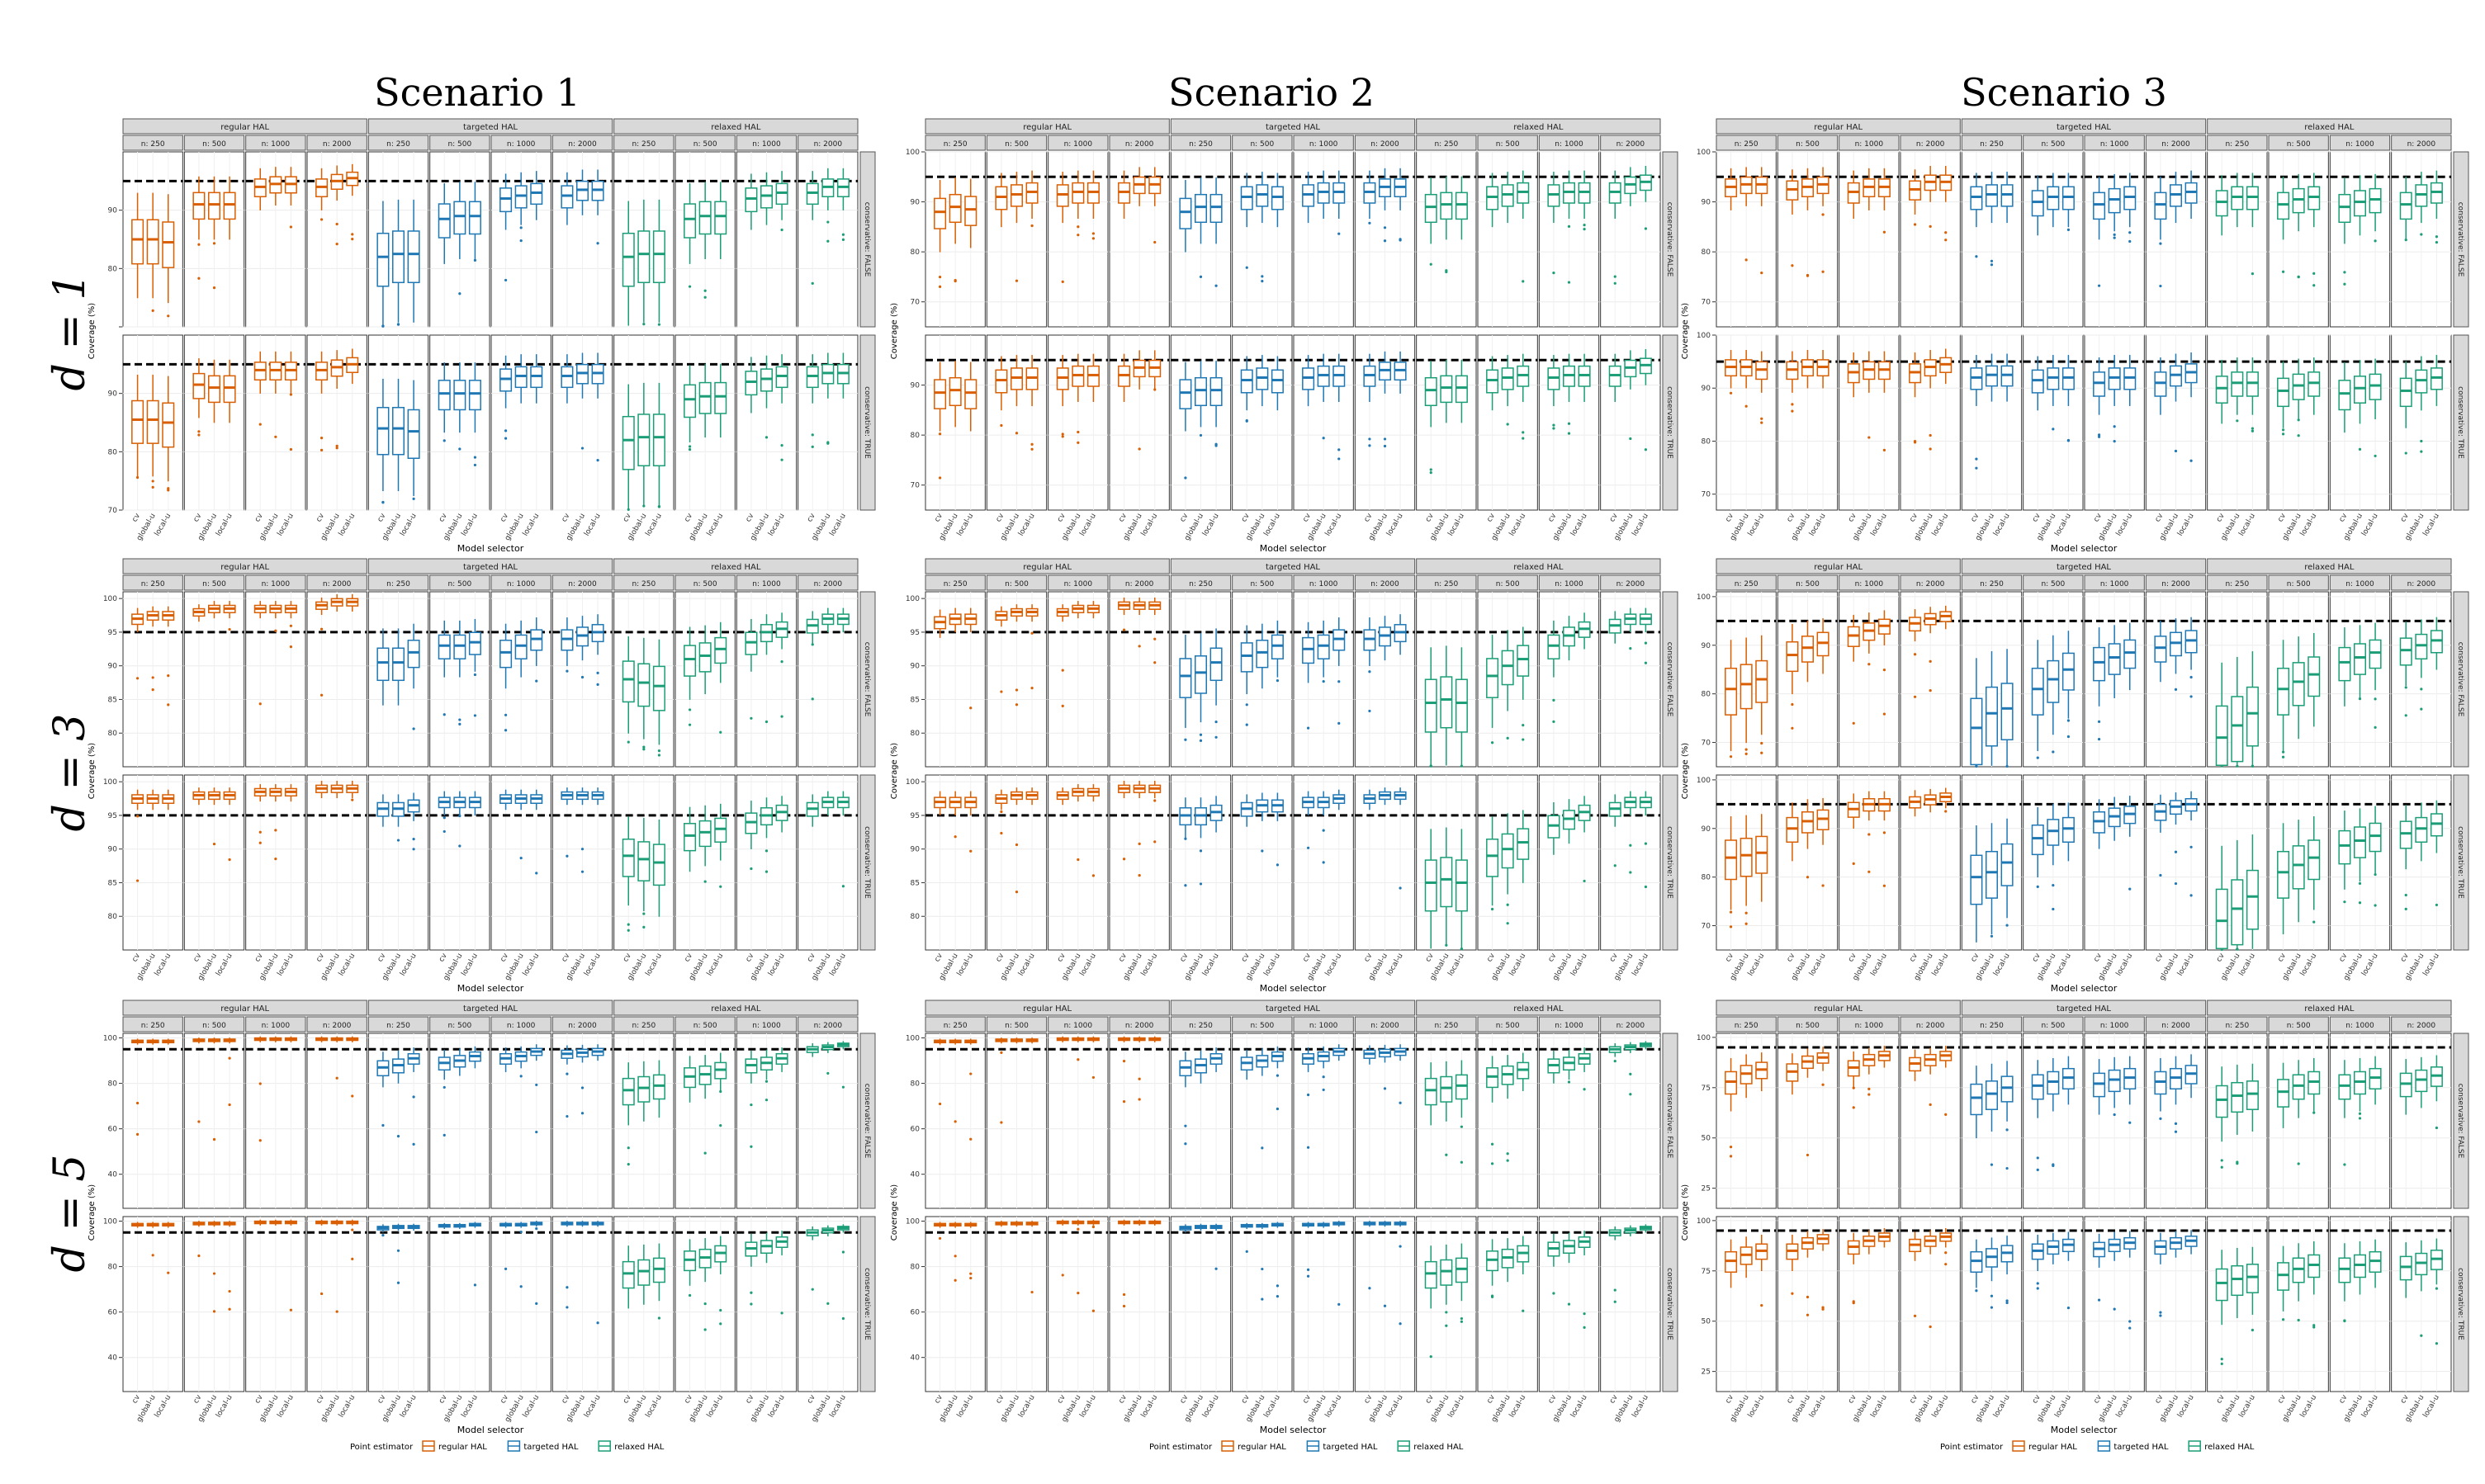 The height and width of the screenshot is (1484, 2485). What do you see at coordinates (2329, 127) in the screenshot?
I see `estimator-strip-label: relaxed HAL` at bounding box center [2329, 127].